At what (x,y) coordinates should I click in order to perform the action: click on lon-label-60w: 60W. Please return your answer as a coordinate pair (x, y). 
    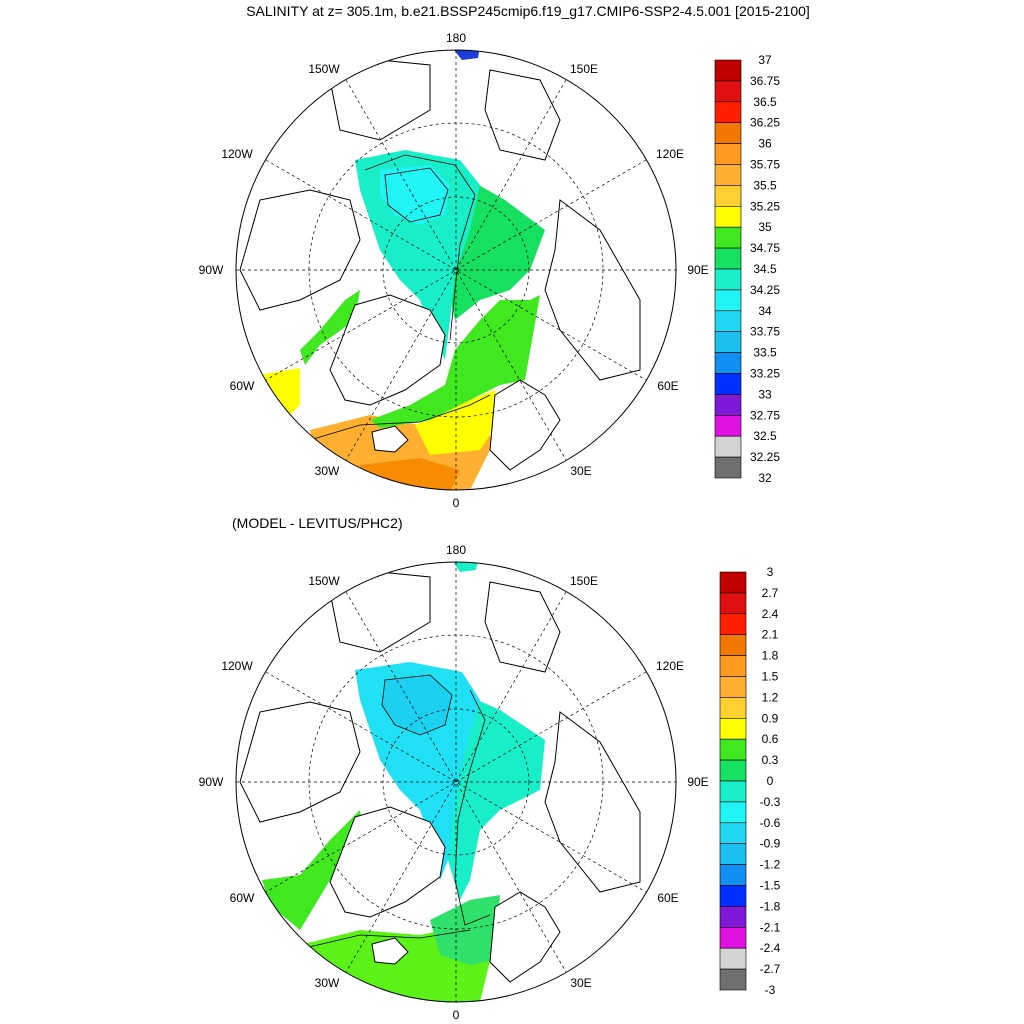
    Looking at the image, I should click on (242, 898).